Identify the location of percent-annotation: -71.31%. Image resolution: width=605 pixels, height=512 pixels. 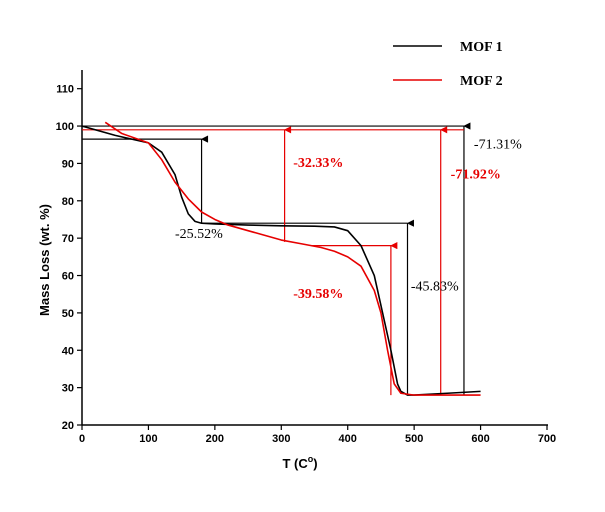
(498, 144).